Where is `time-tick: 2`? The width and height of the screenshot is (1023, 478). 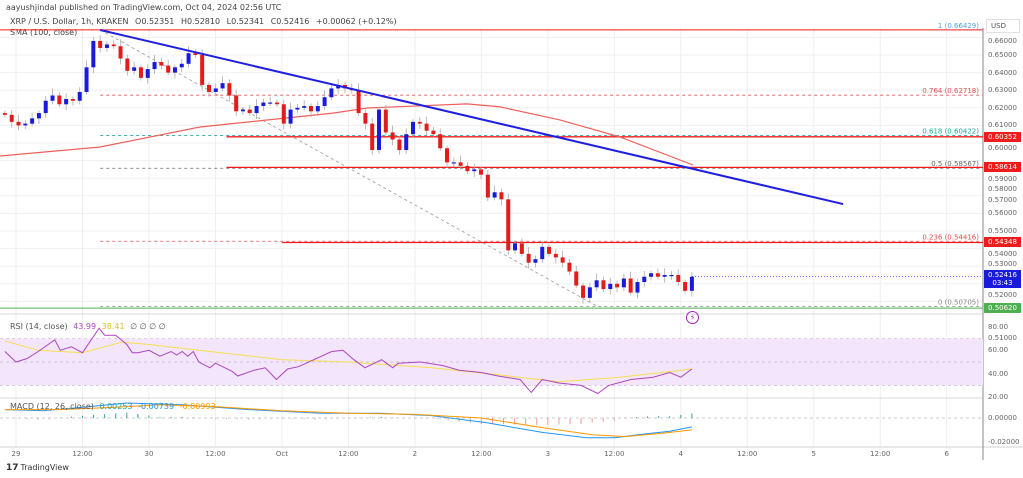 time-tick: 2 is located at coordinates (415, 454).